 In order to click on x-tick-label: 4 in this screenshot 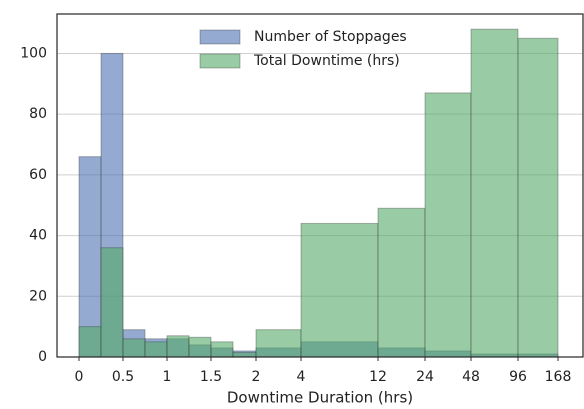, I will do `click(301, 377)`.